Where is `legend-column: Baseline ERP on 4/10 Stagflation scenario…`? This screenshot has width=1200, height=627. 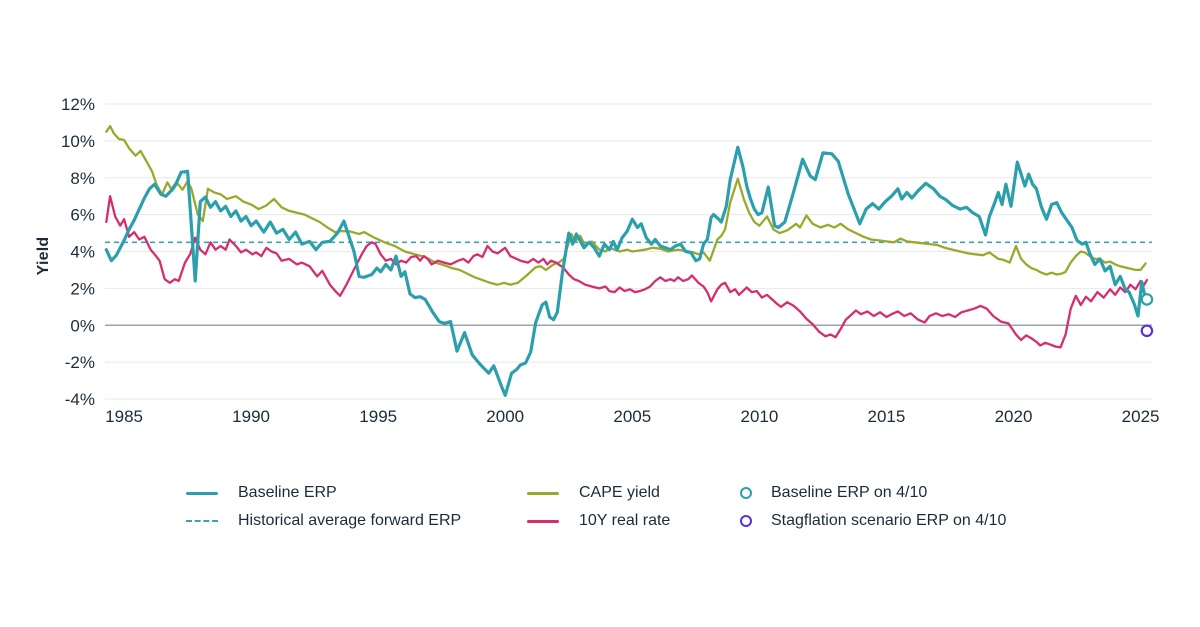 legend-column: Baseline ERP on 4/10 Stagflation scenario… is located at coordinates (872, 507).